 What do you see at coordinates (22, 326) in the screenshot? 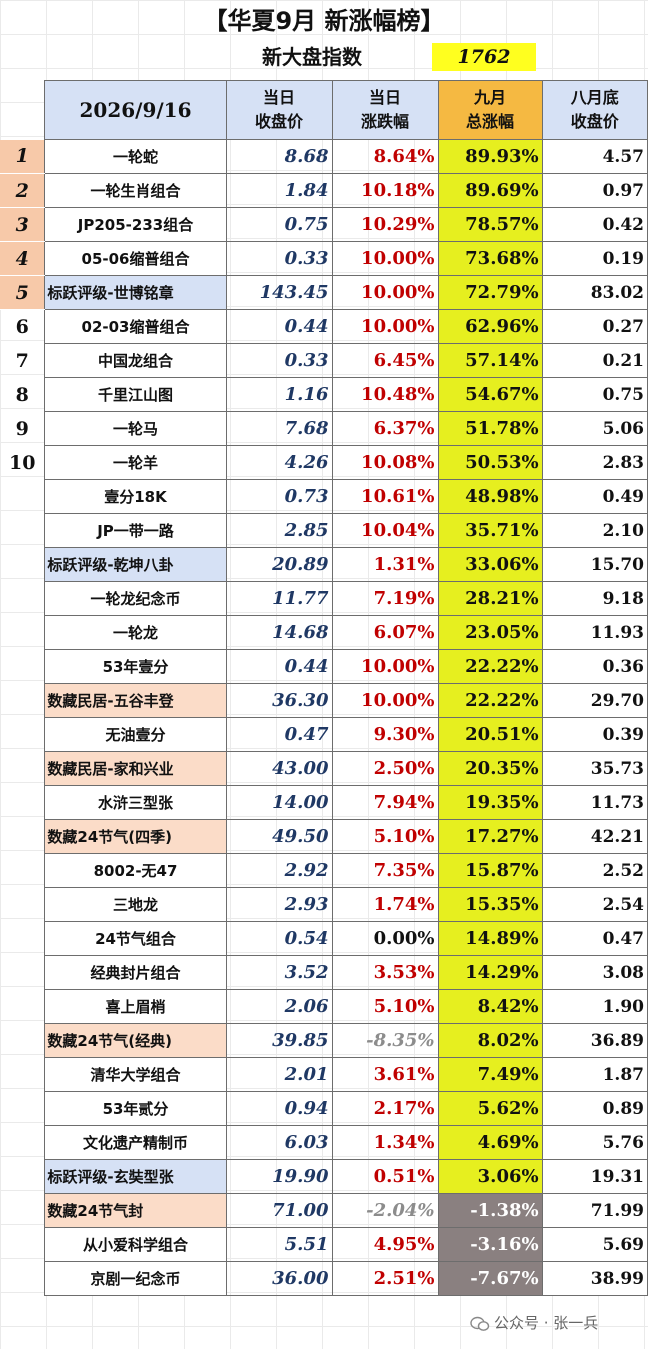
I see `rank-cell: 6` at bounding box center [22, 326].